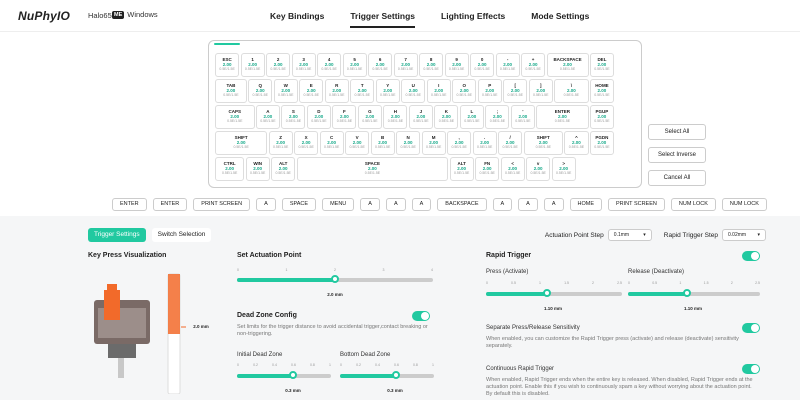  Describe the element at coordinates (751, 328) in the screenshot. I see `separate-sensitivity-toggle` at that location.